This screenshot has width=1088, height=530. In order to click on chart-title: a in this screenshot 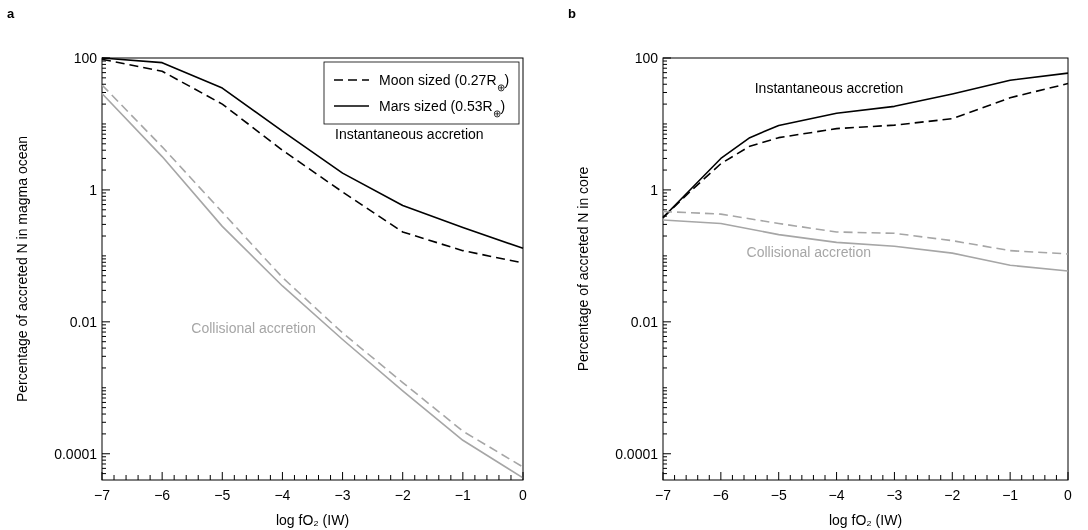, I will do `click(11, 13)`.